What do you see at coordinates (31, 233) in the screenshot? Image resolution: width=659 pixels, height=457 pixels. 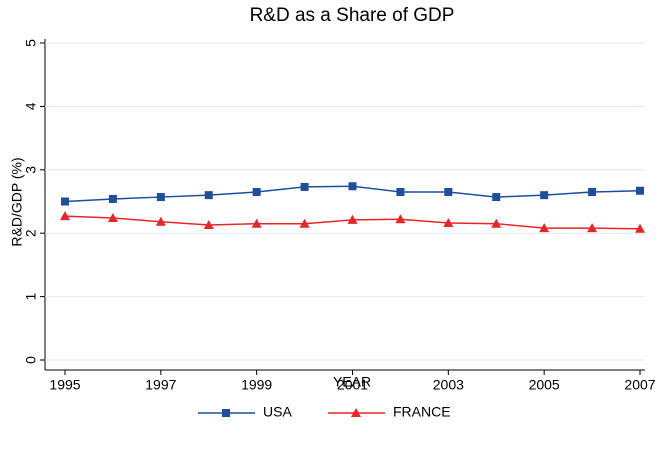 I see `y-tick-label: 2` at bounding box center [31, 233].